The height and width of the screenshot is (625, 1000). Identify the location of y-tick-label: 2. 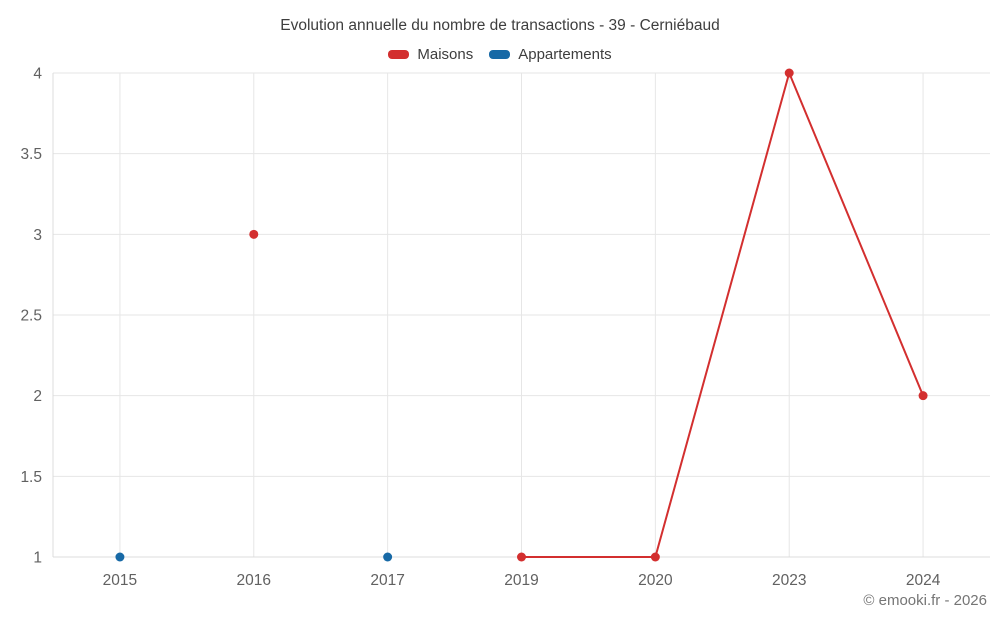
(37, 396).